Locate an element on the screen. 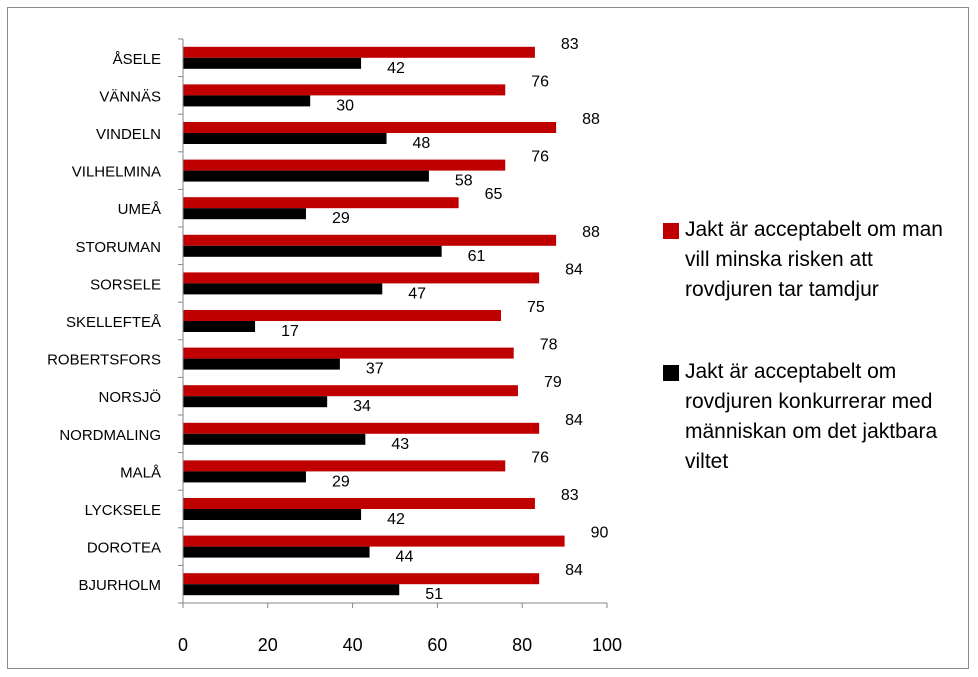  legend-swatch-black is located at coordinates (671, 373).